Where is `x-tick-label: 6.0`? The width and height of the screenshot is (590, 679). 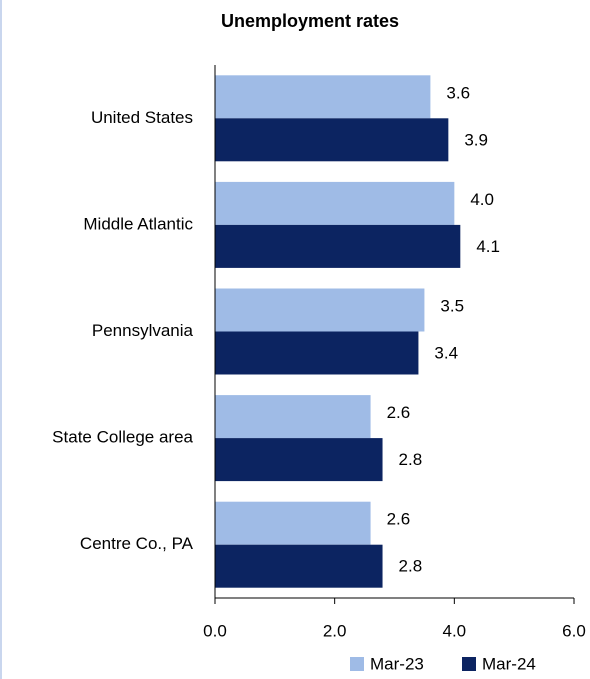 x-tick-label: 6.0 is located at coordinates (574, 630).